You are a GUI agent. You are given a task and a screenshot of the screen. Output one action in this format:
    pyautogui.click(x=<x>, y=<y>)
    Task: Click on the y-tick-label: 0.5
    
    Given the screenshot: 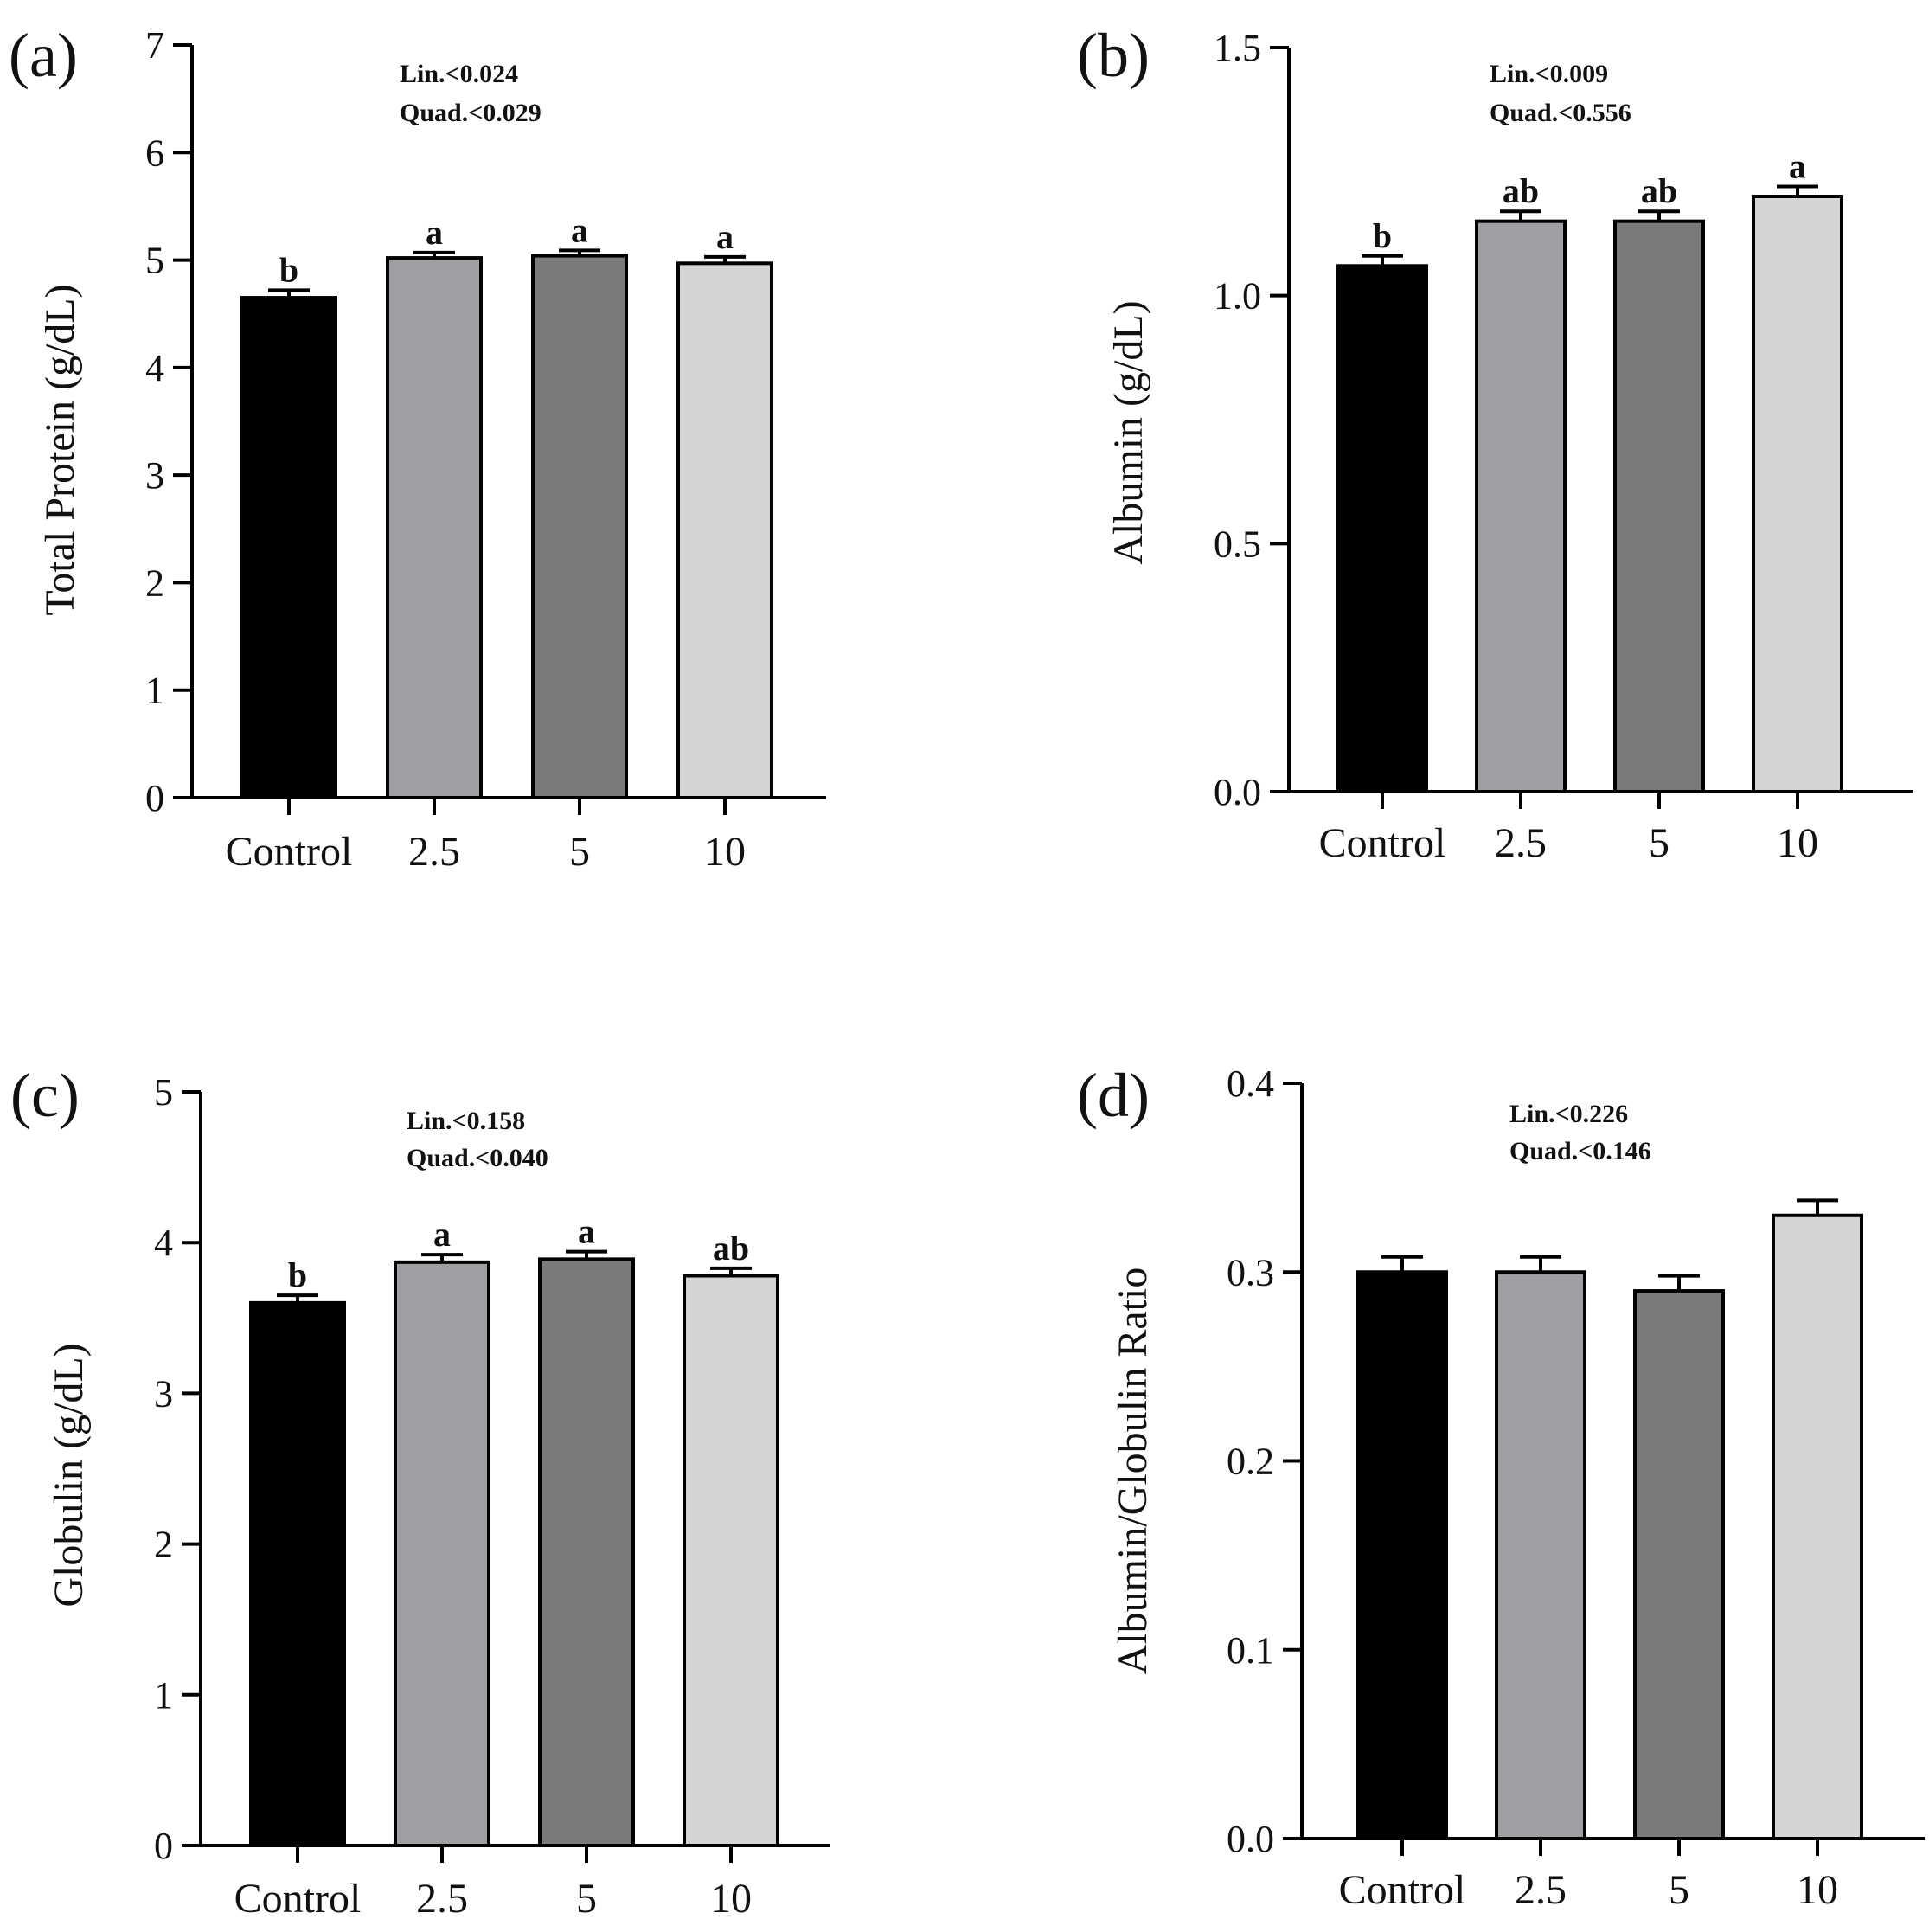 What is the action you would take?
    pyautogui.click(x=1237, y=544)
    